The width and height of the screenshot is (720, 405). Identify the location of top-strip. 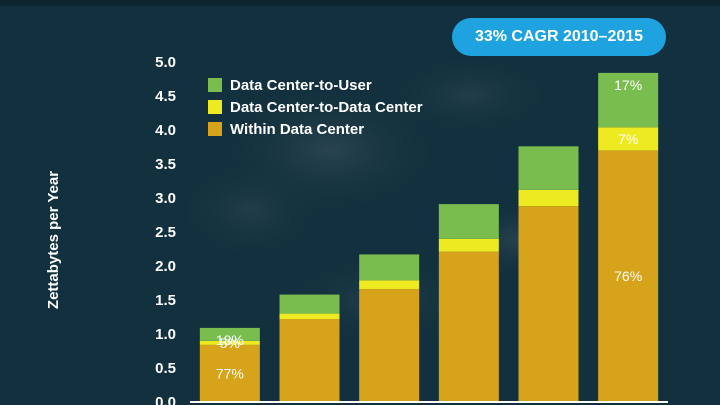
(360, 3).